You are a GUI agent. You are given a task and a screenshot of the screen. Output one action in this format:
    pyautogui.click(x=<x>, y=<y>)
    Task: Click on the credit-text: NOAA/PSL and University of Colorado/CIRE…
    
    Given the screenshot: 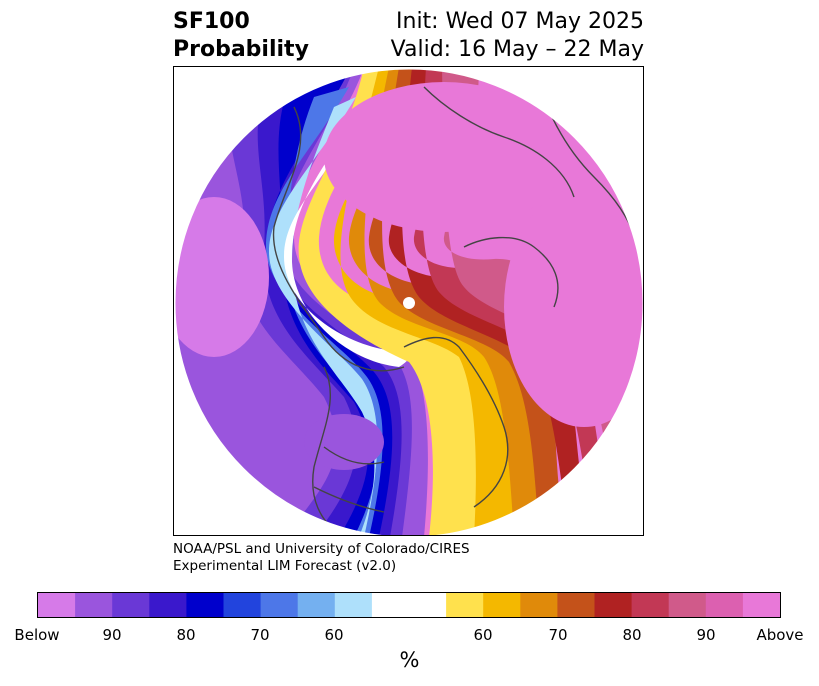 What is the action you would take?
    pyautogui.click(x=321, y=558)
    